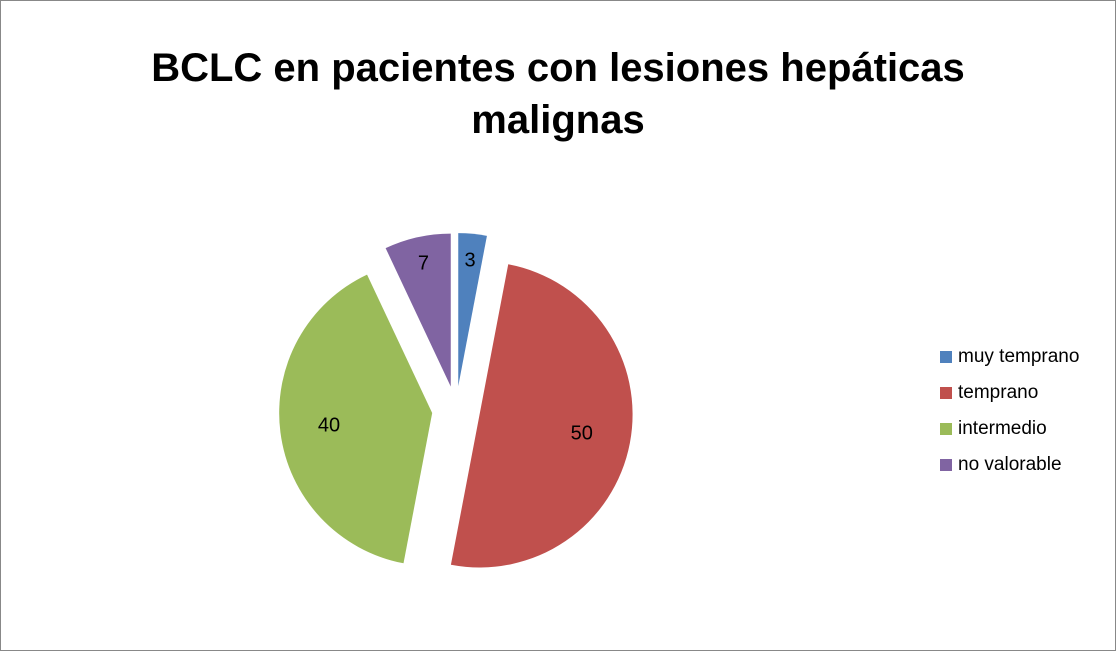 The width and height of the screenshot is (1116, 651). What do you see at coordinates (1010, 464) in the screenshot?
I see `legend-label: no valorable` at bounding box center [1010, 464].